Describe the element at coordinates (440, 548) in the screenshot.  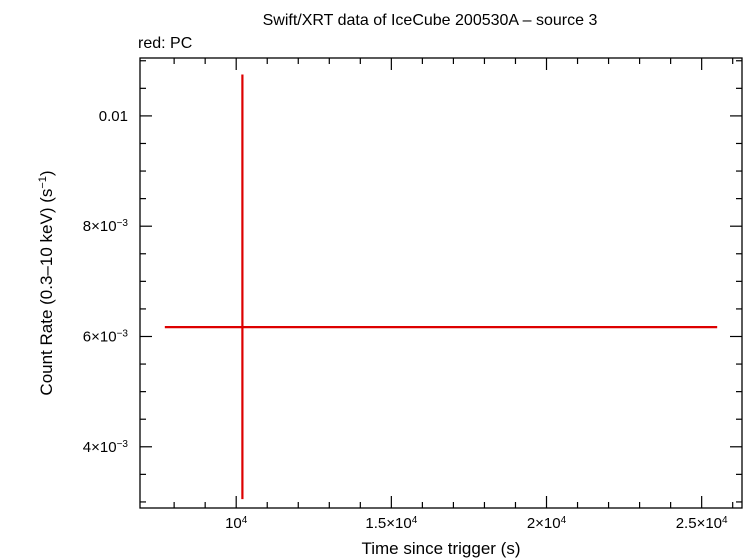
I see `x-axis-title: Time since trigger (s)` at that location.